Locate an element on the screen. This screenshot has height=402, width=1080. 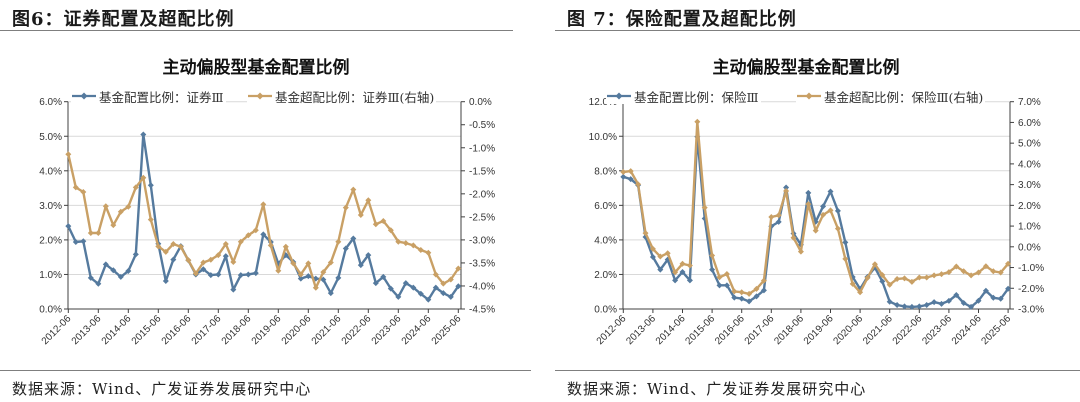
left-axis-label: 3.0% is located at coordinates (50, 206).